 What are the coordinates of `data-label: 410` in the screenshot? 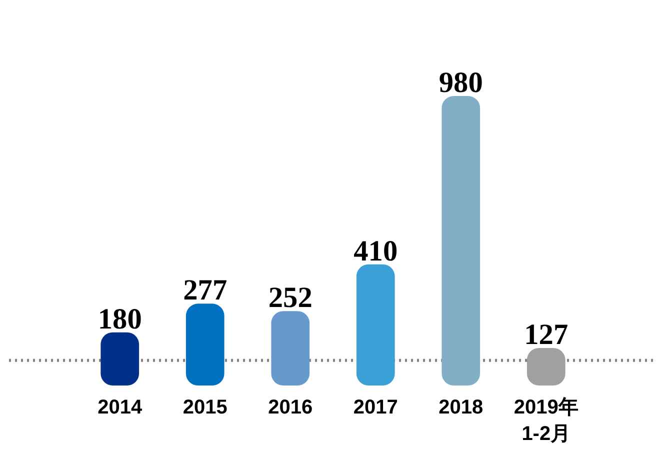 It's located at (376, 251).